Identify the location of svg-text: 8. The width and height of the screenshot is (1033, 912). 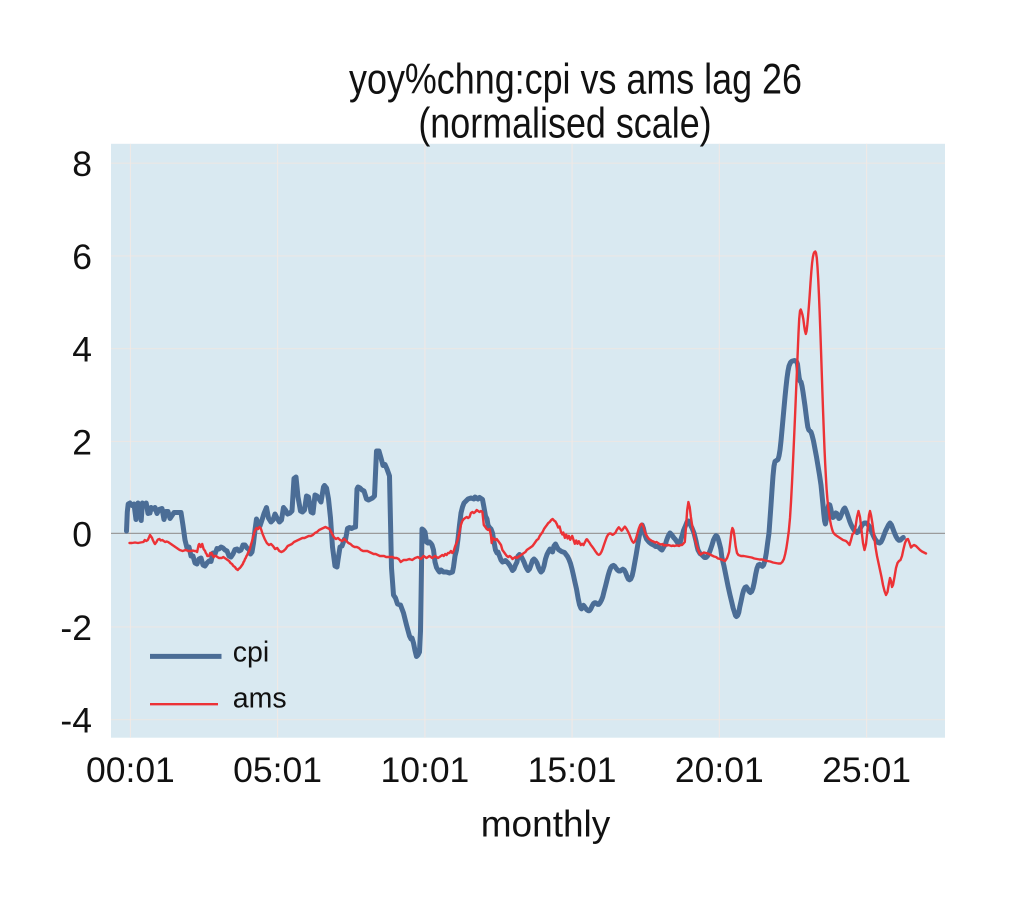
(82, 164).